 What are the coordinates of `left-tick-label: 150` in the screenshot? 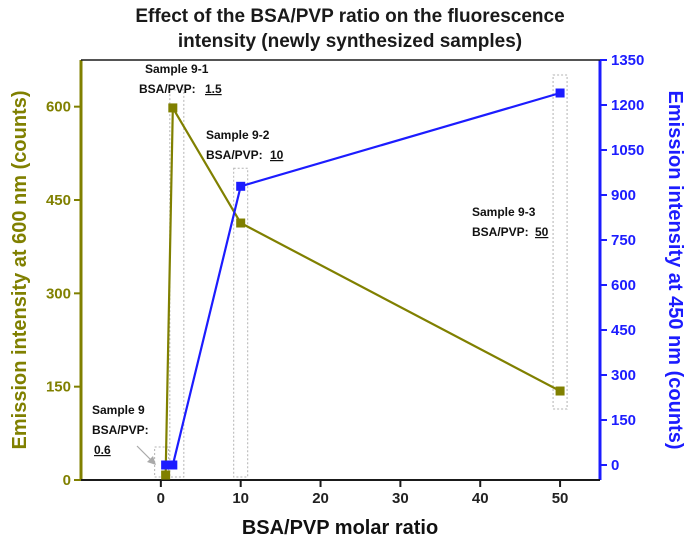 It's located at (58, 387).